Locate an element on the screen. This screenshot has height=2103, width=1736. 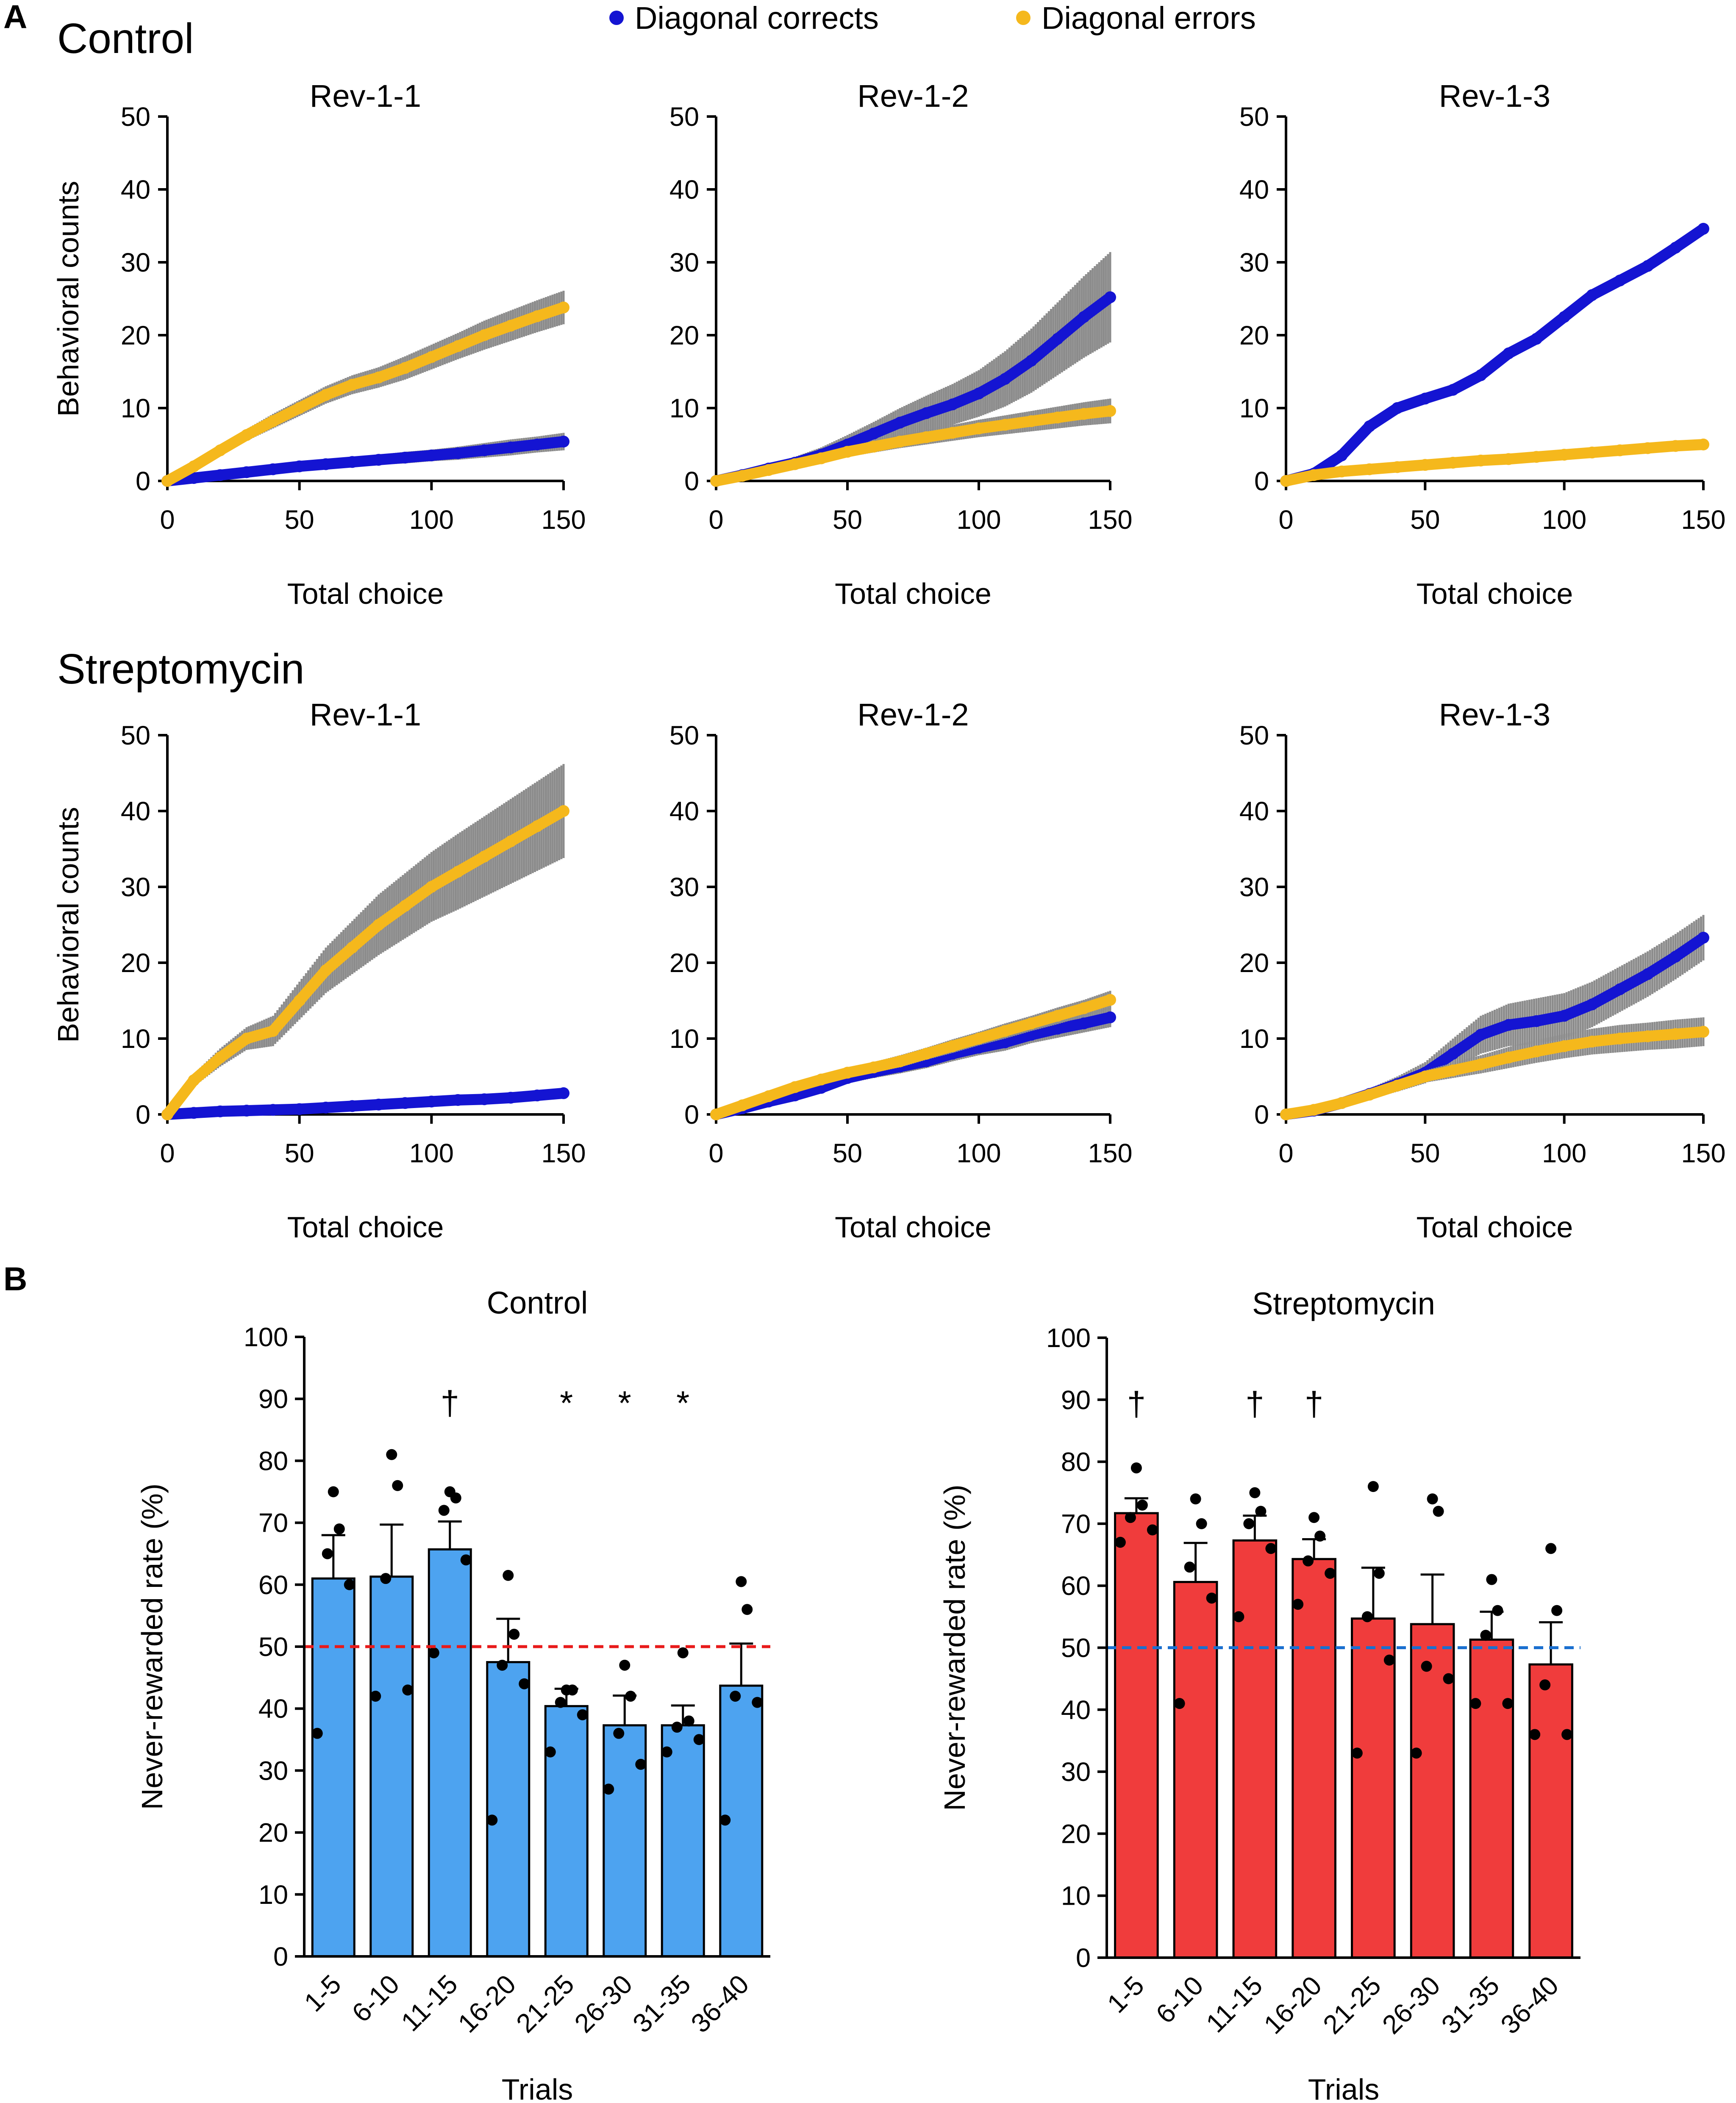
line-chart-6-x-tick-label-50: 50 is located at coordinates (1425, 1153).